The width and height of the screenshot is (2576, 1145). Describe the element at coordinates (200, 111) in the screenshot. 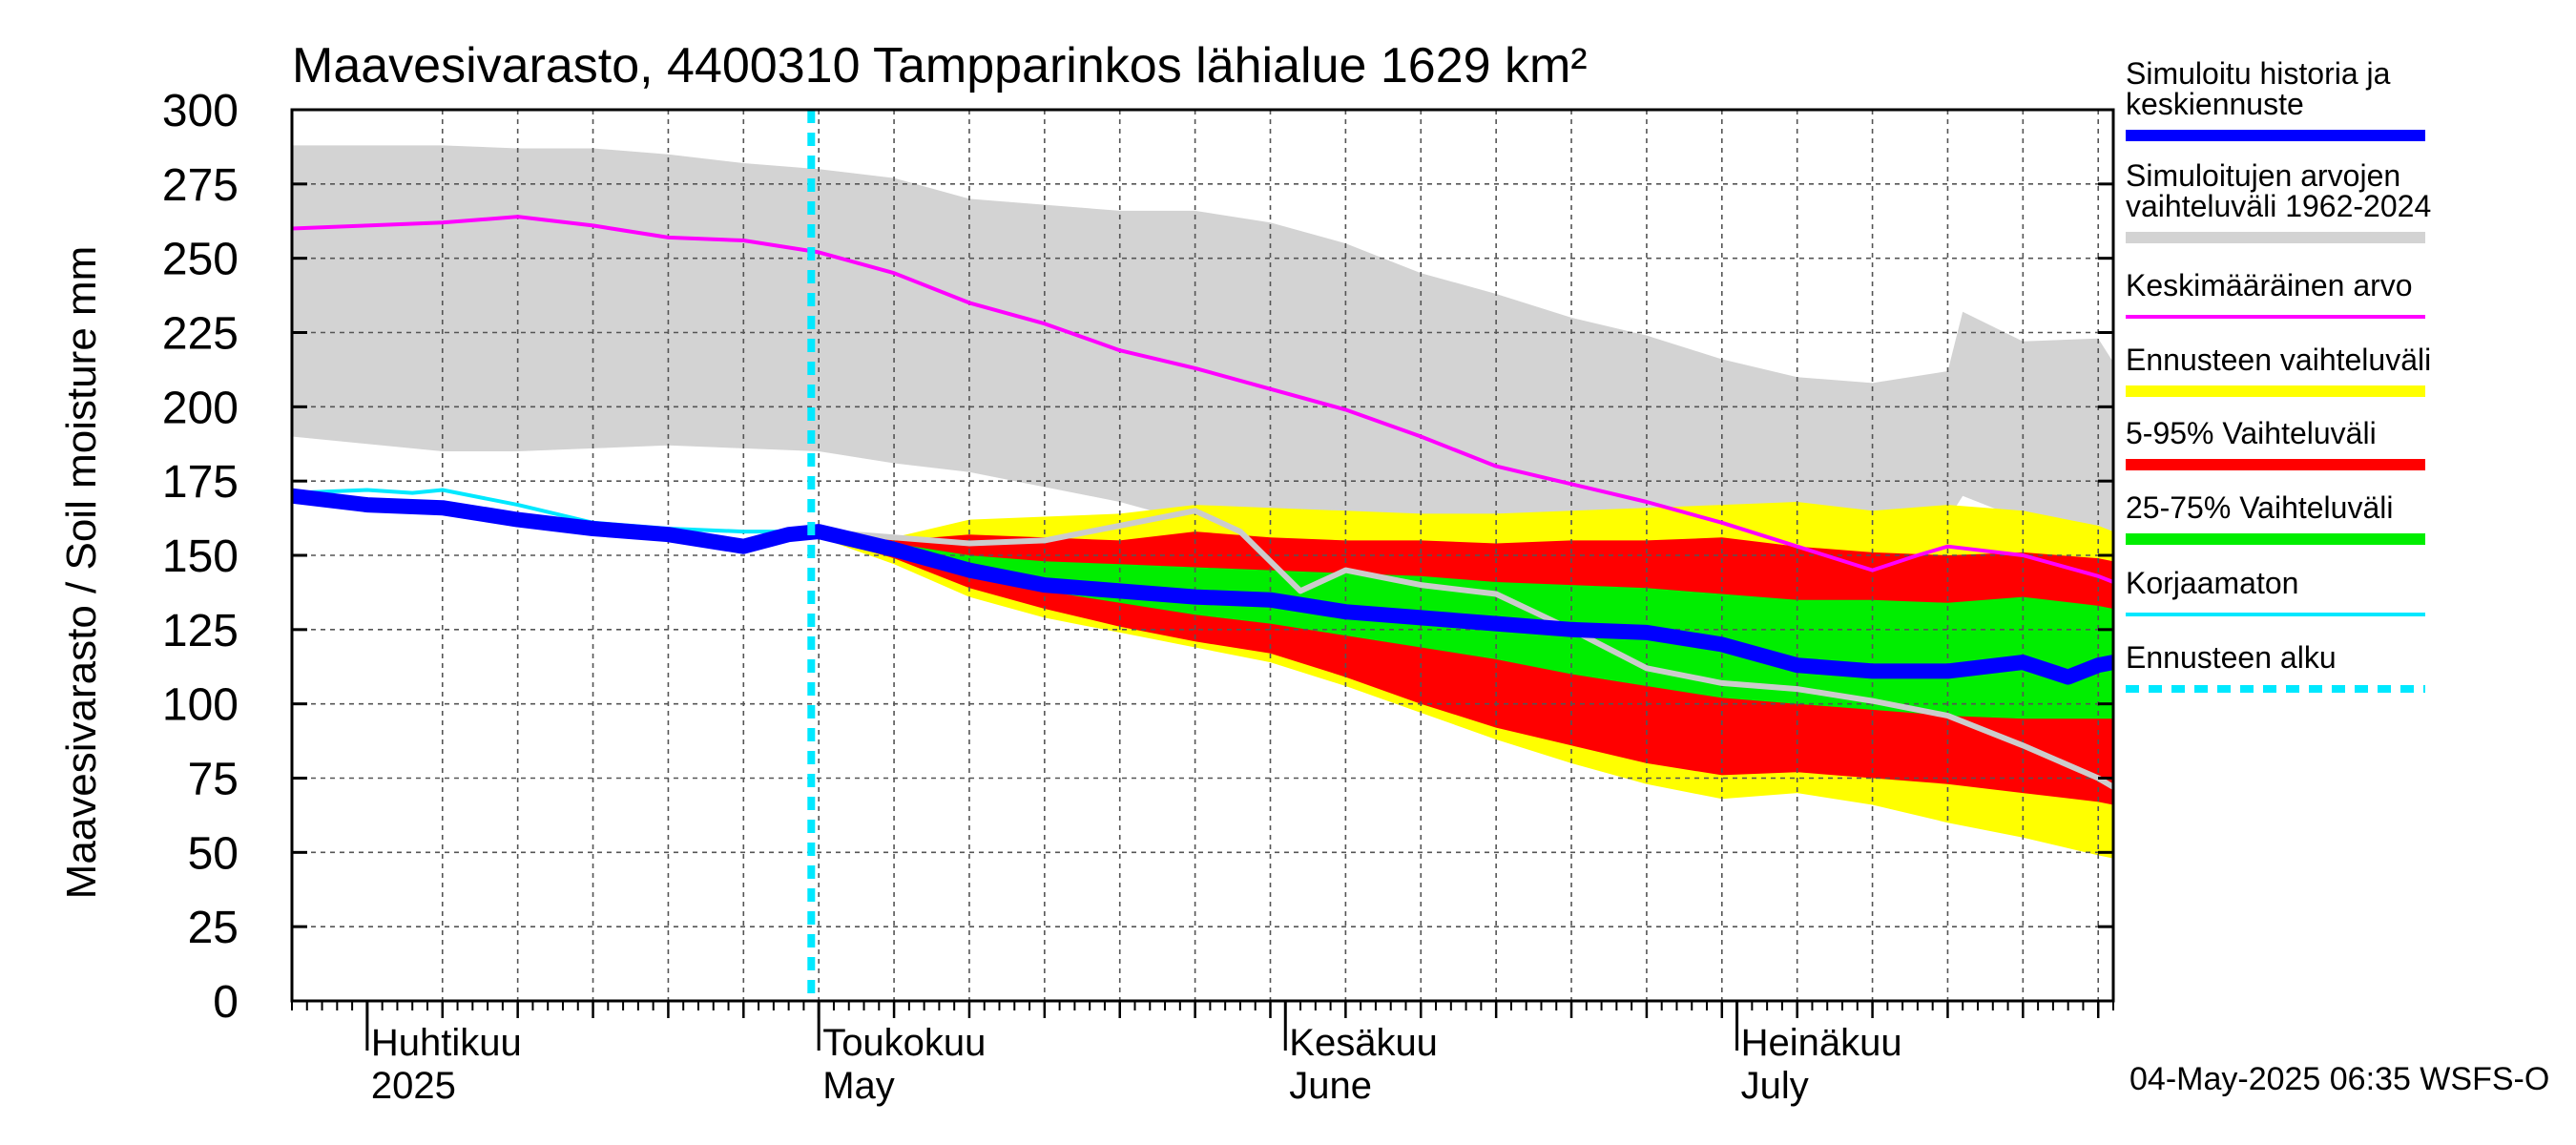

I see `y-tick-label: 300` at that location.